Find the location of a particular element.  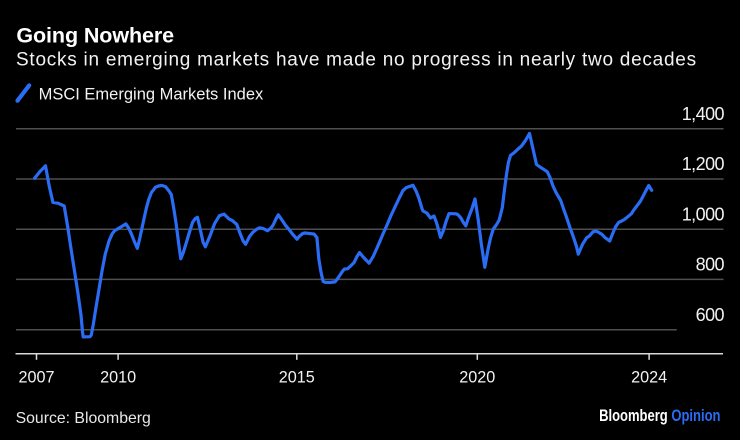

svg-text: 1,200 is located at coordinates (703, 164).